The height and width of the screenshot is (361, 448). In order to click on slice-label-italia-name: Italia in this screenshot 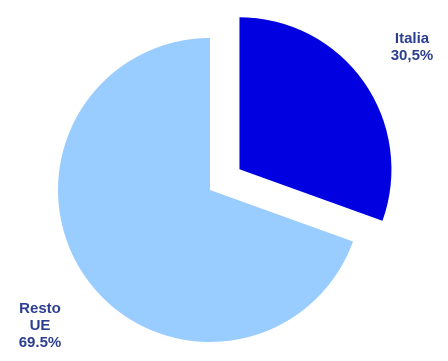, I will do `click(412, 38)`.